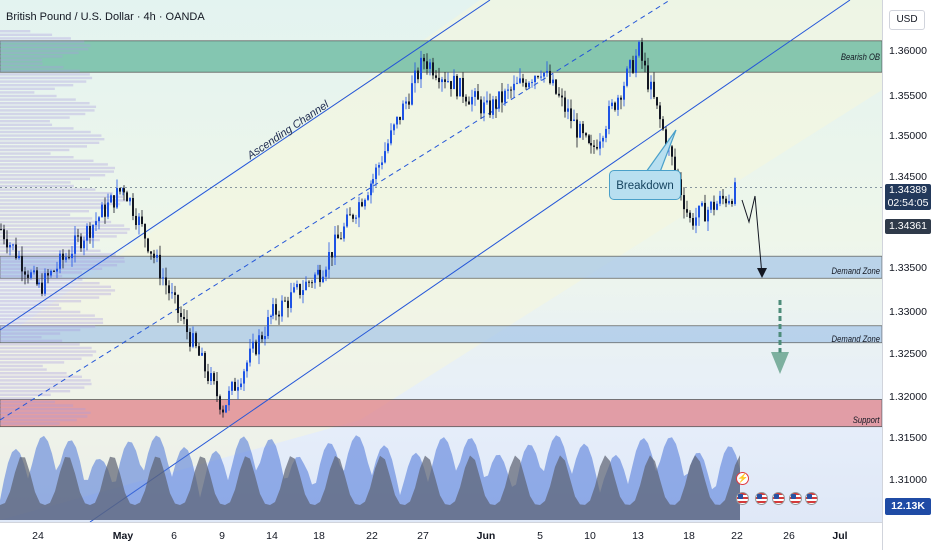 The height and width of the screenshot is (550, 932). Describe the element at coordinates (860, 57) in the screenshot. I see `zone-label-bearish-ob: Bearish OB` at that location.